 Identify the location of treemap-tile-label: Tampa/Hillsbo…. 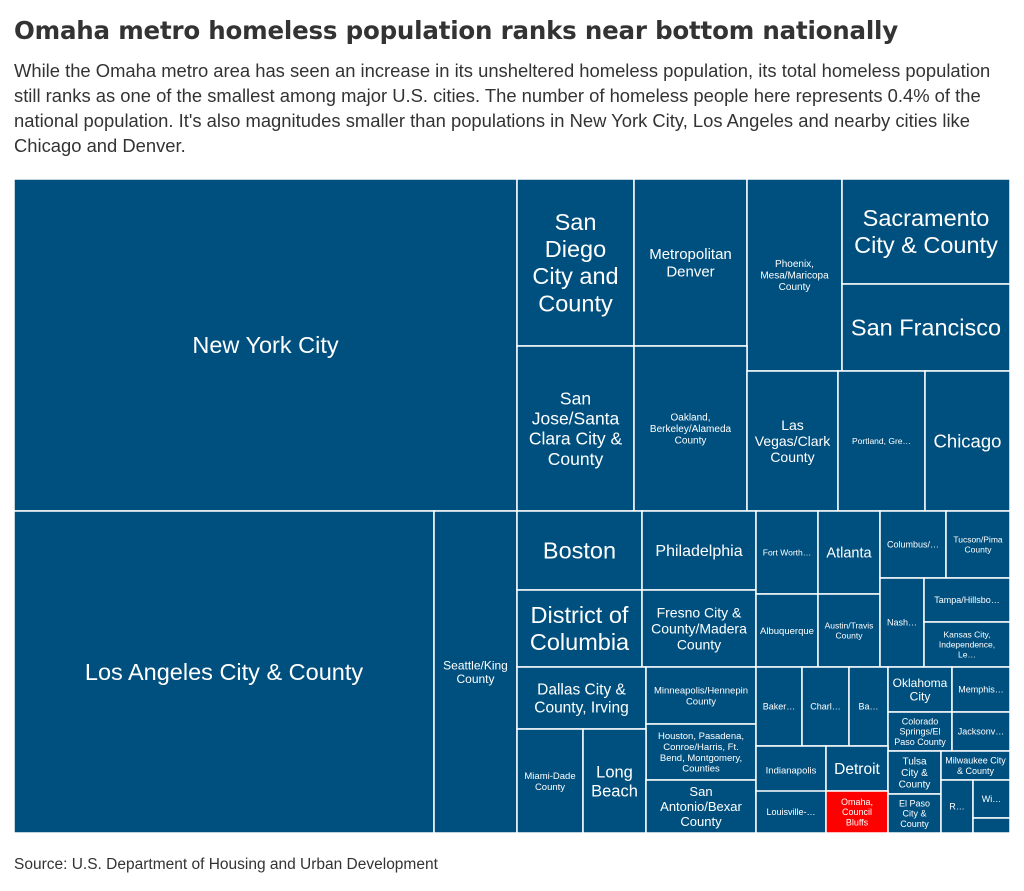
(967, 600).